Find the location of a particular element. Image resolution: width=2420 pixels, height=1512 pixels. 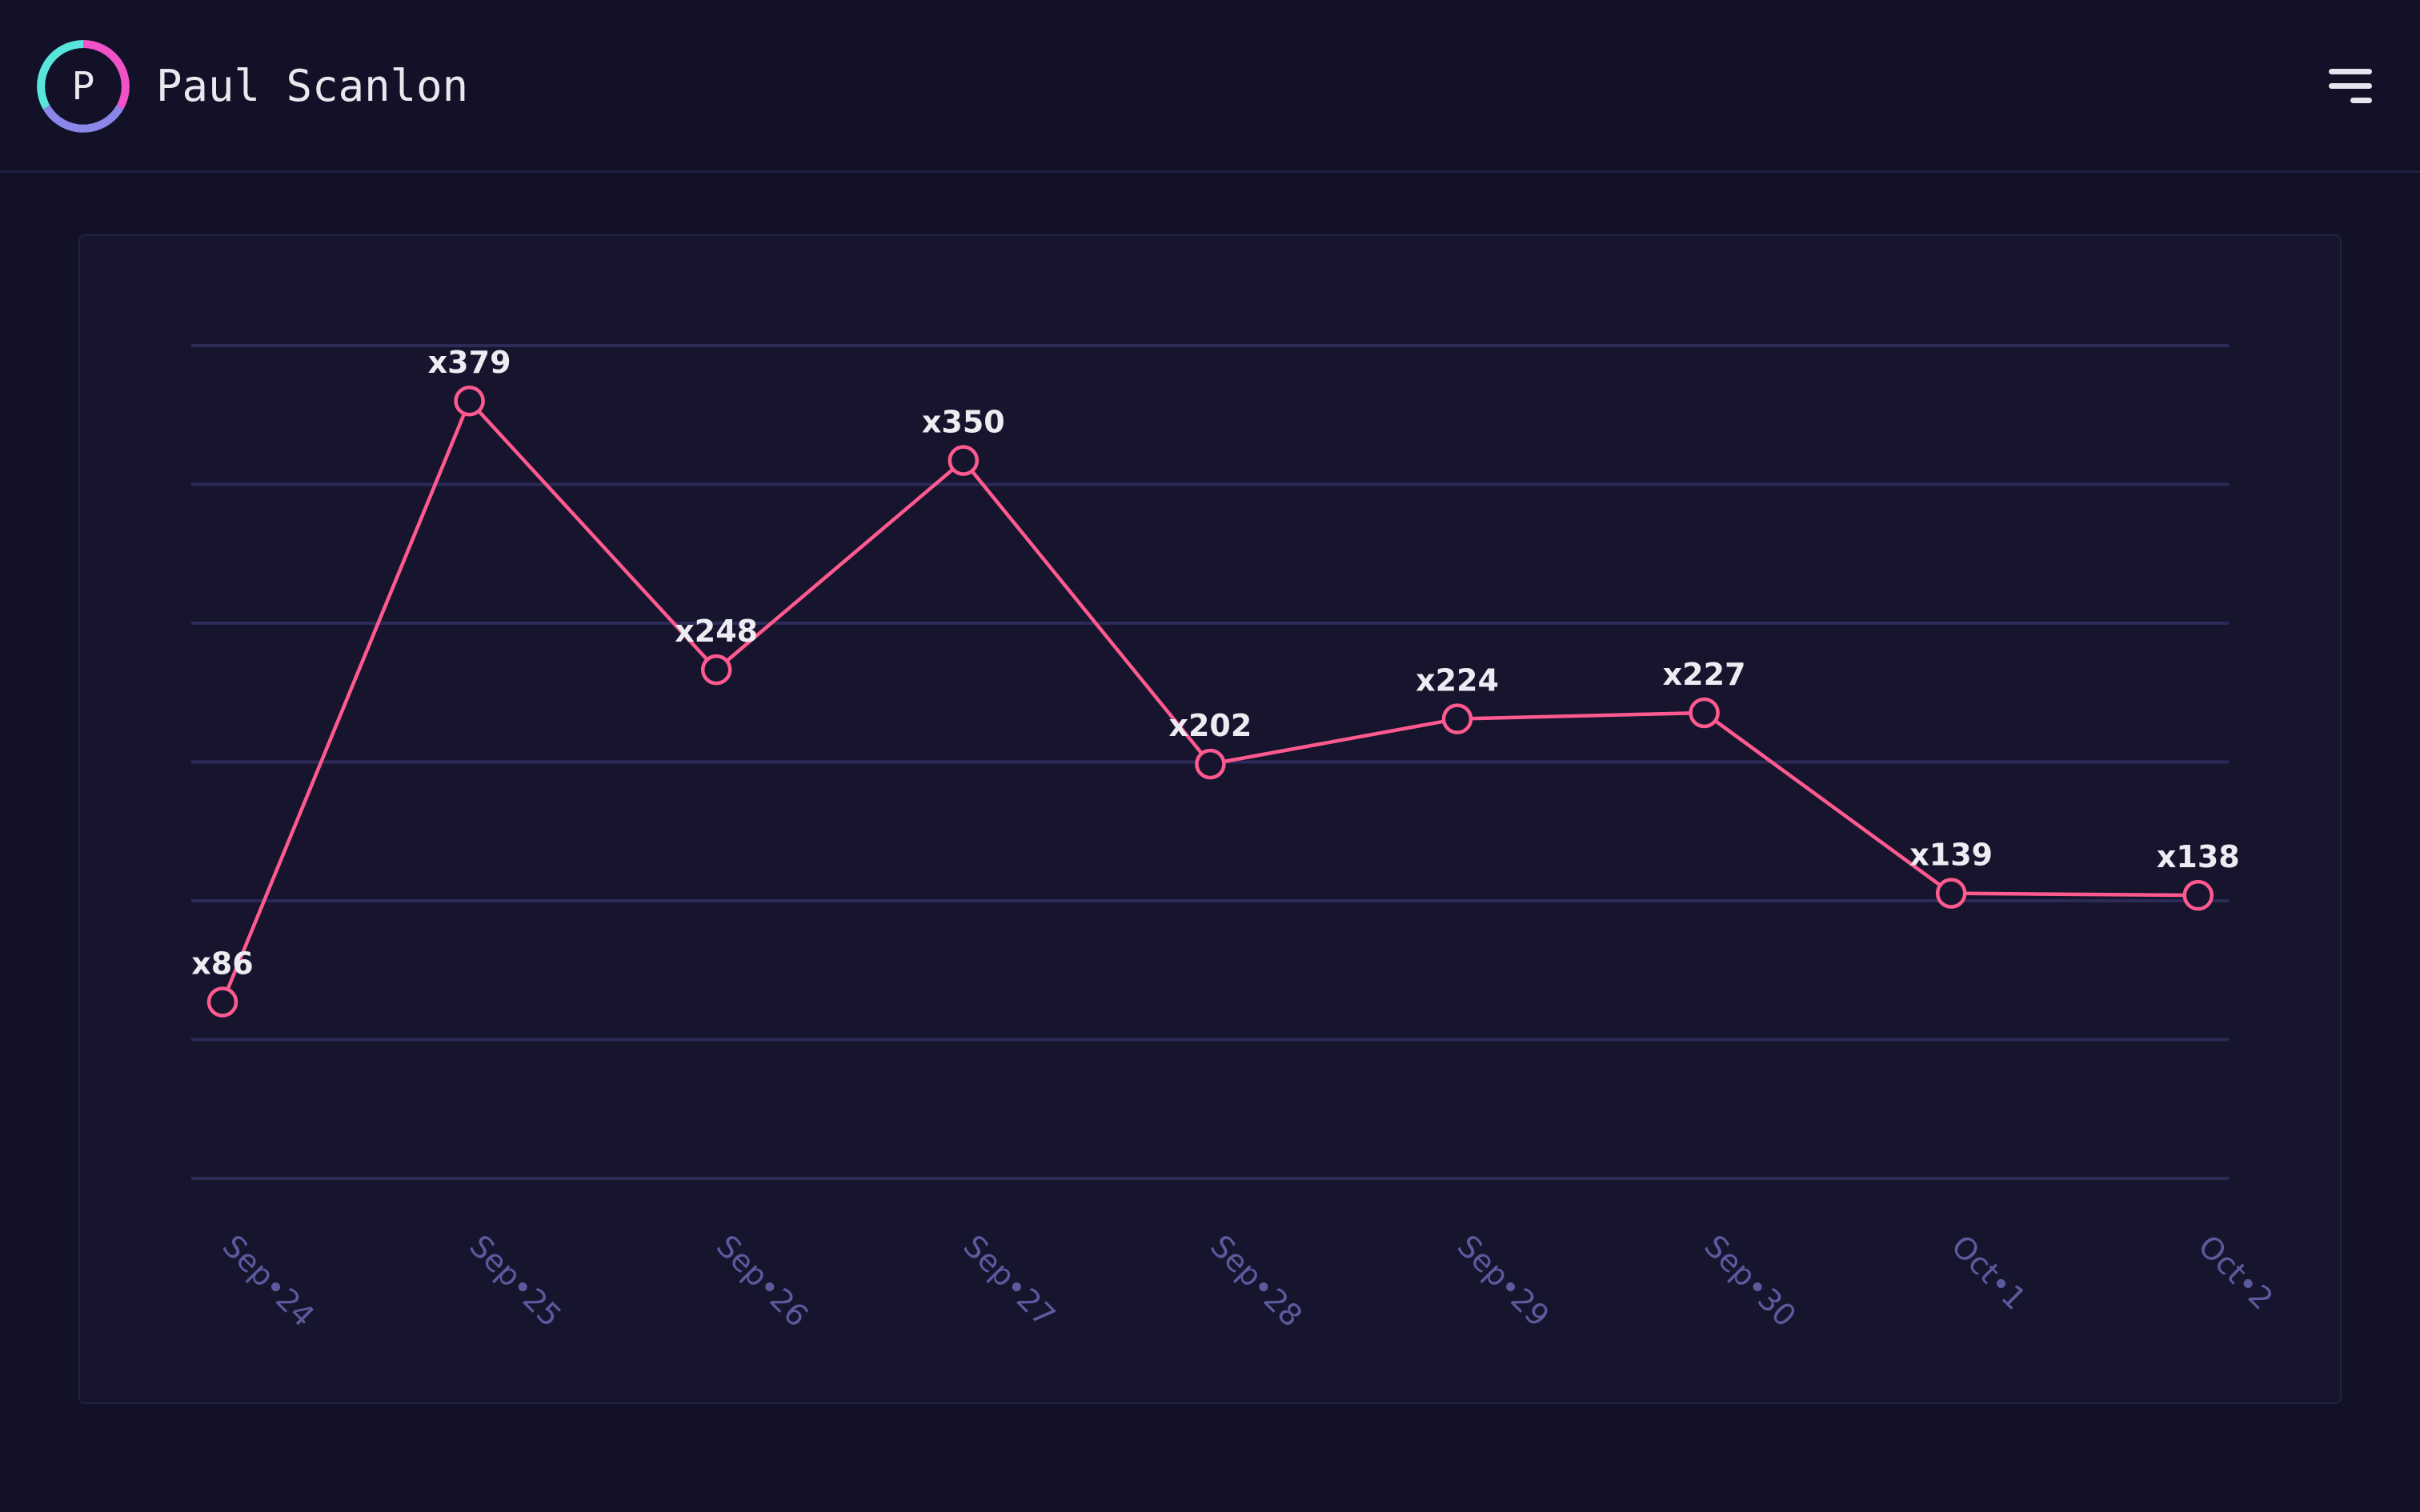

data-label: x202 is located at coordinates (1210, 725).